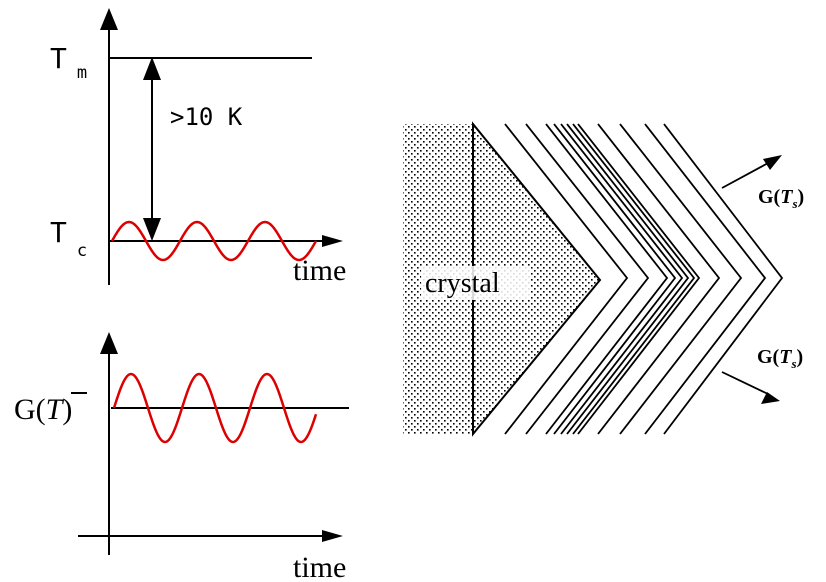 The image size is (826, 582). Describe the element at coordinates (319, 270) in the screenshot. I see `temperature-time-label: time` at that location.